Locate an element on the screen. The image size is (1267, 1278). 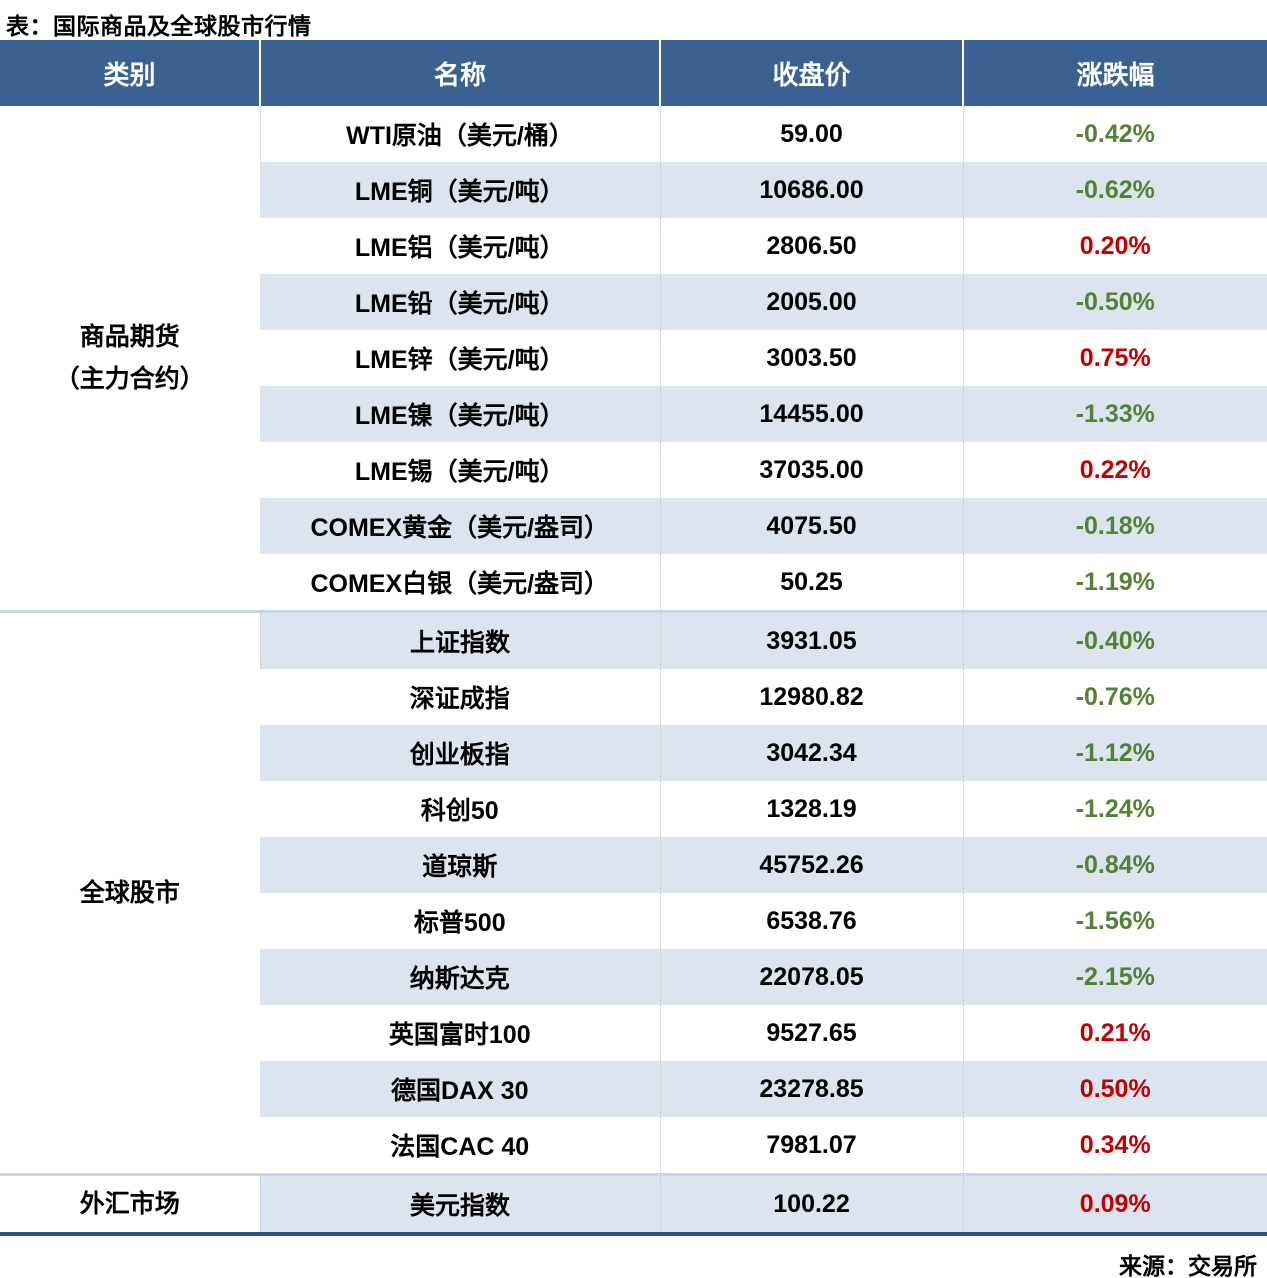
category-line: 全球股市 is located at coordinates (129, 892).